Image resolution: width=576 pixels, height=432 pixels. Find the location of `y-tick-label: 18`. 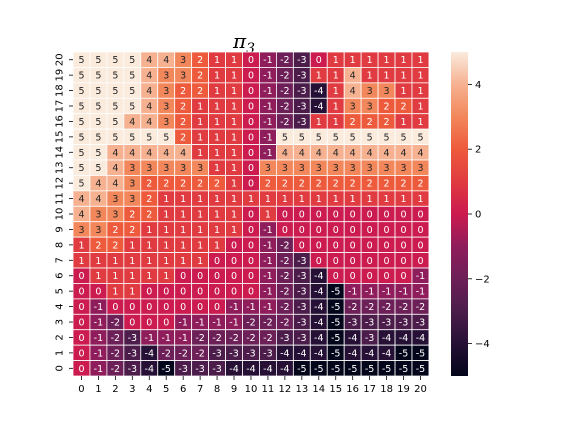

y-tick-label: 18 is located at coordinates (60, 90).